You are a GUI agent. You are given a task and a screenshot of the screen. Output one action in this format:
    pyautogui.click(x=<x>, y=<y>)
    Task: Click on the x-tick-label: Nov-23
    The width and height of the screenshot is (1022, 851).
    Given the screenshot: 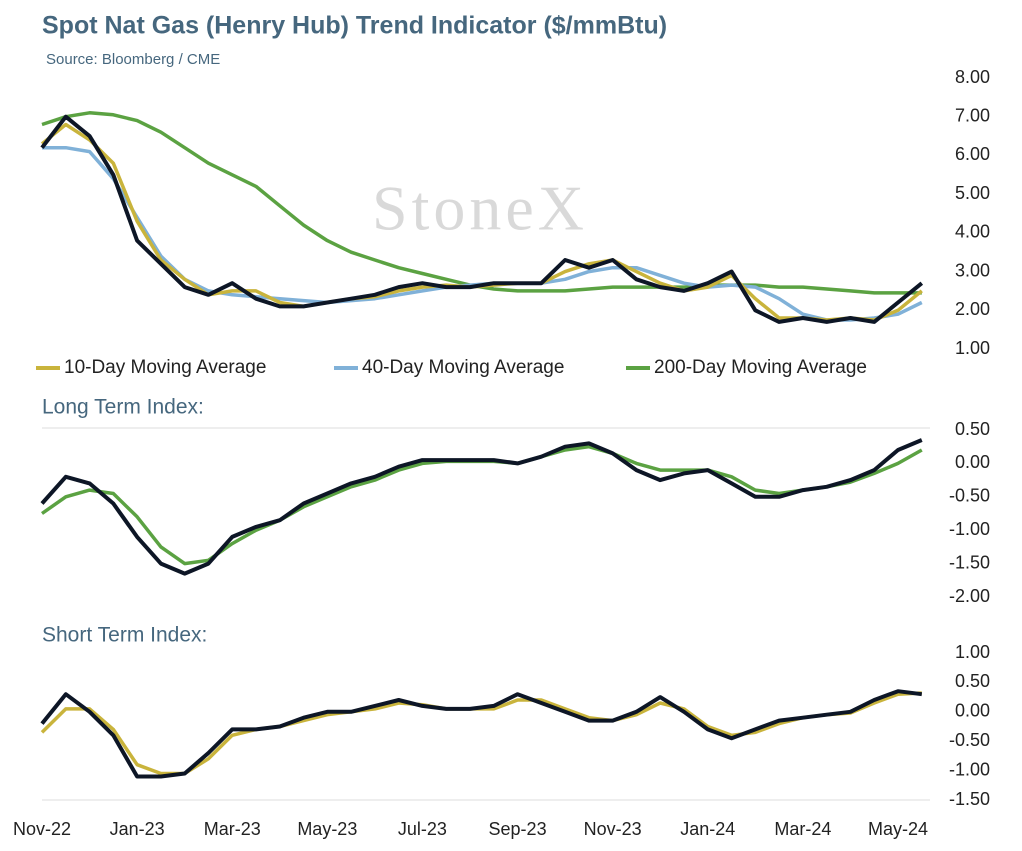 What is the action you would take?
    pyautogui.click(x=613, y=829)
    